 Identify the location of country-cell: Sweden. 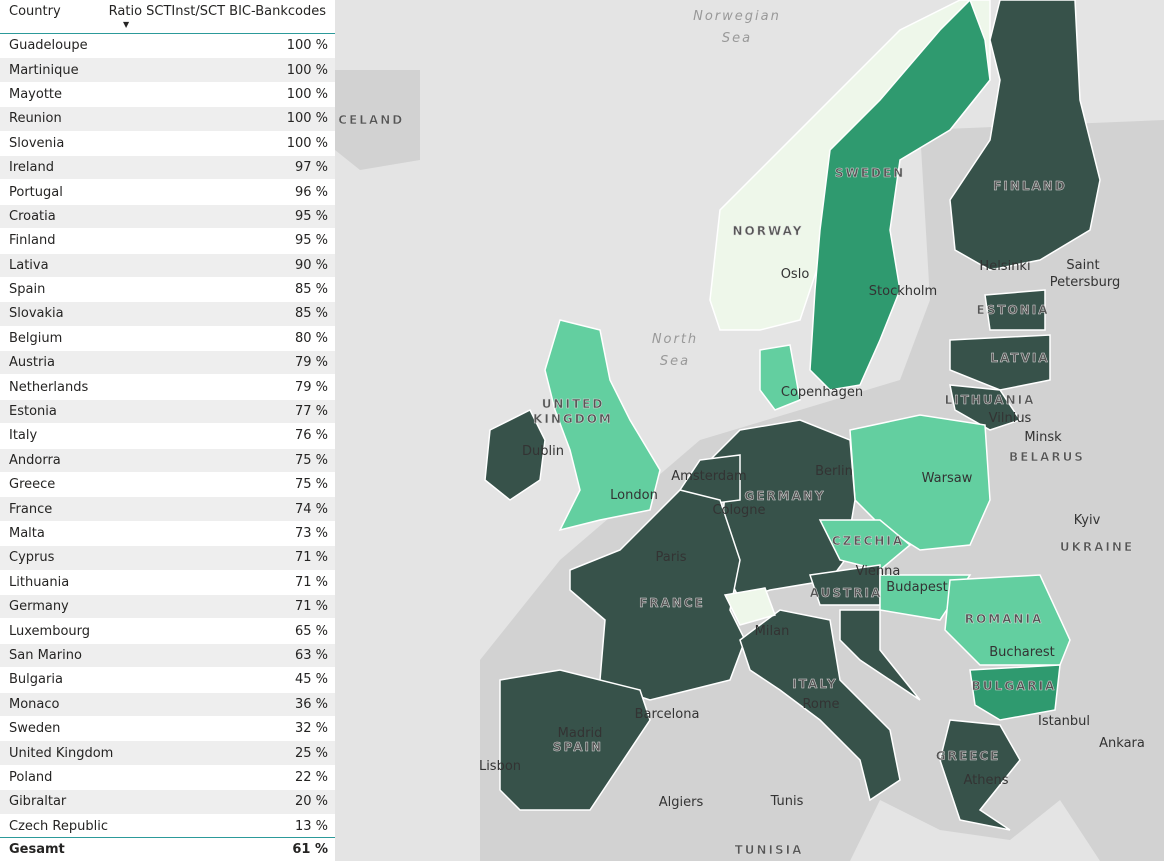
(35, 729).